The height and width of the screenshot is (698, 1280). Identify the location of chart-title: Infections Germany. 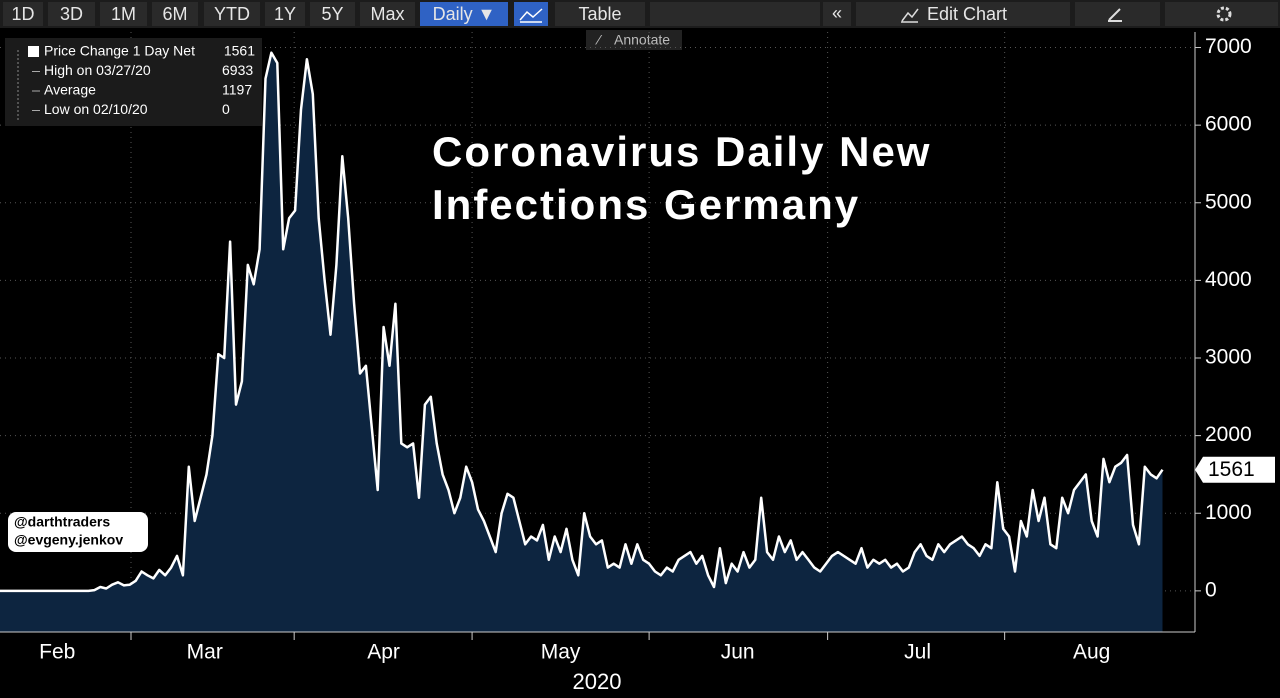
(646, 204).